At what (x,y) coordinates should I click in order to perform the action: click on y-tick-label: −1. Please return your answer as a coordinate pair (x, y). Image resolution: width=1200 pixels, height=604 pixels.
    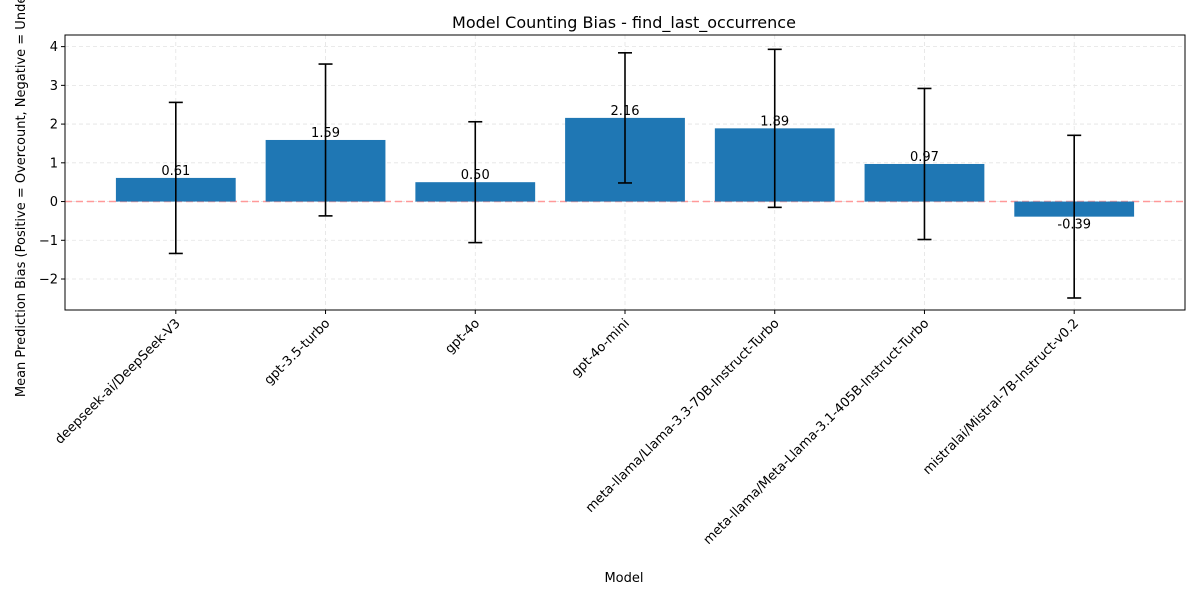
    Looking at the image, I should click on (48, 241).